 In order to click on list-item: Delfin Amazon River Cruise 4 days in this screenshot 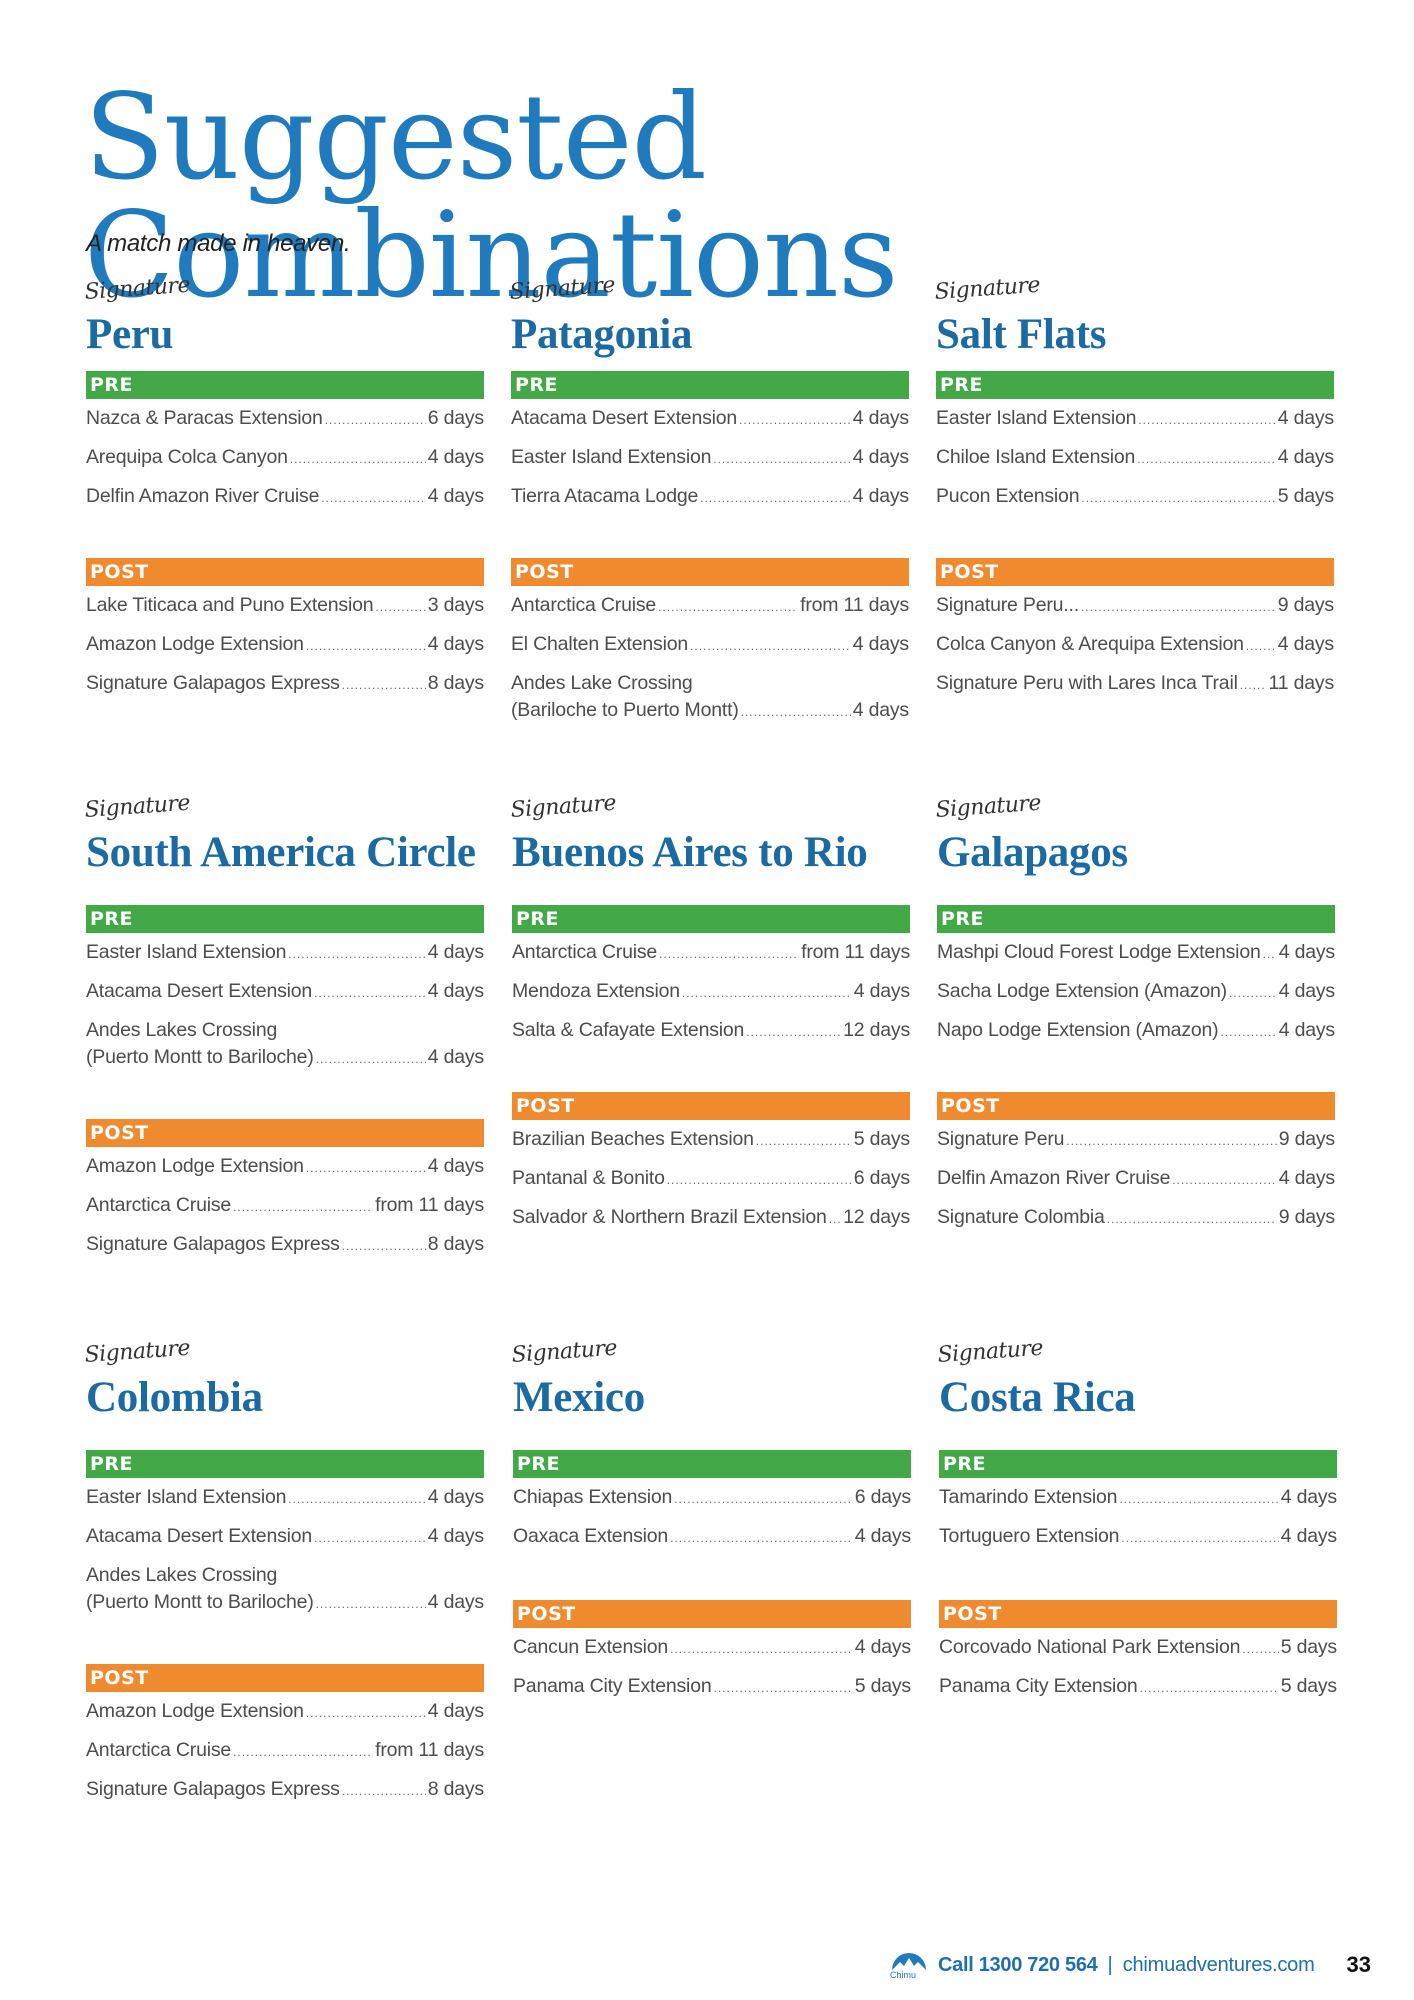, I will do `click(285, 497)`.